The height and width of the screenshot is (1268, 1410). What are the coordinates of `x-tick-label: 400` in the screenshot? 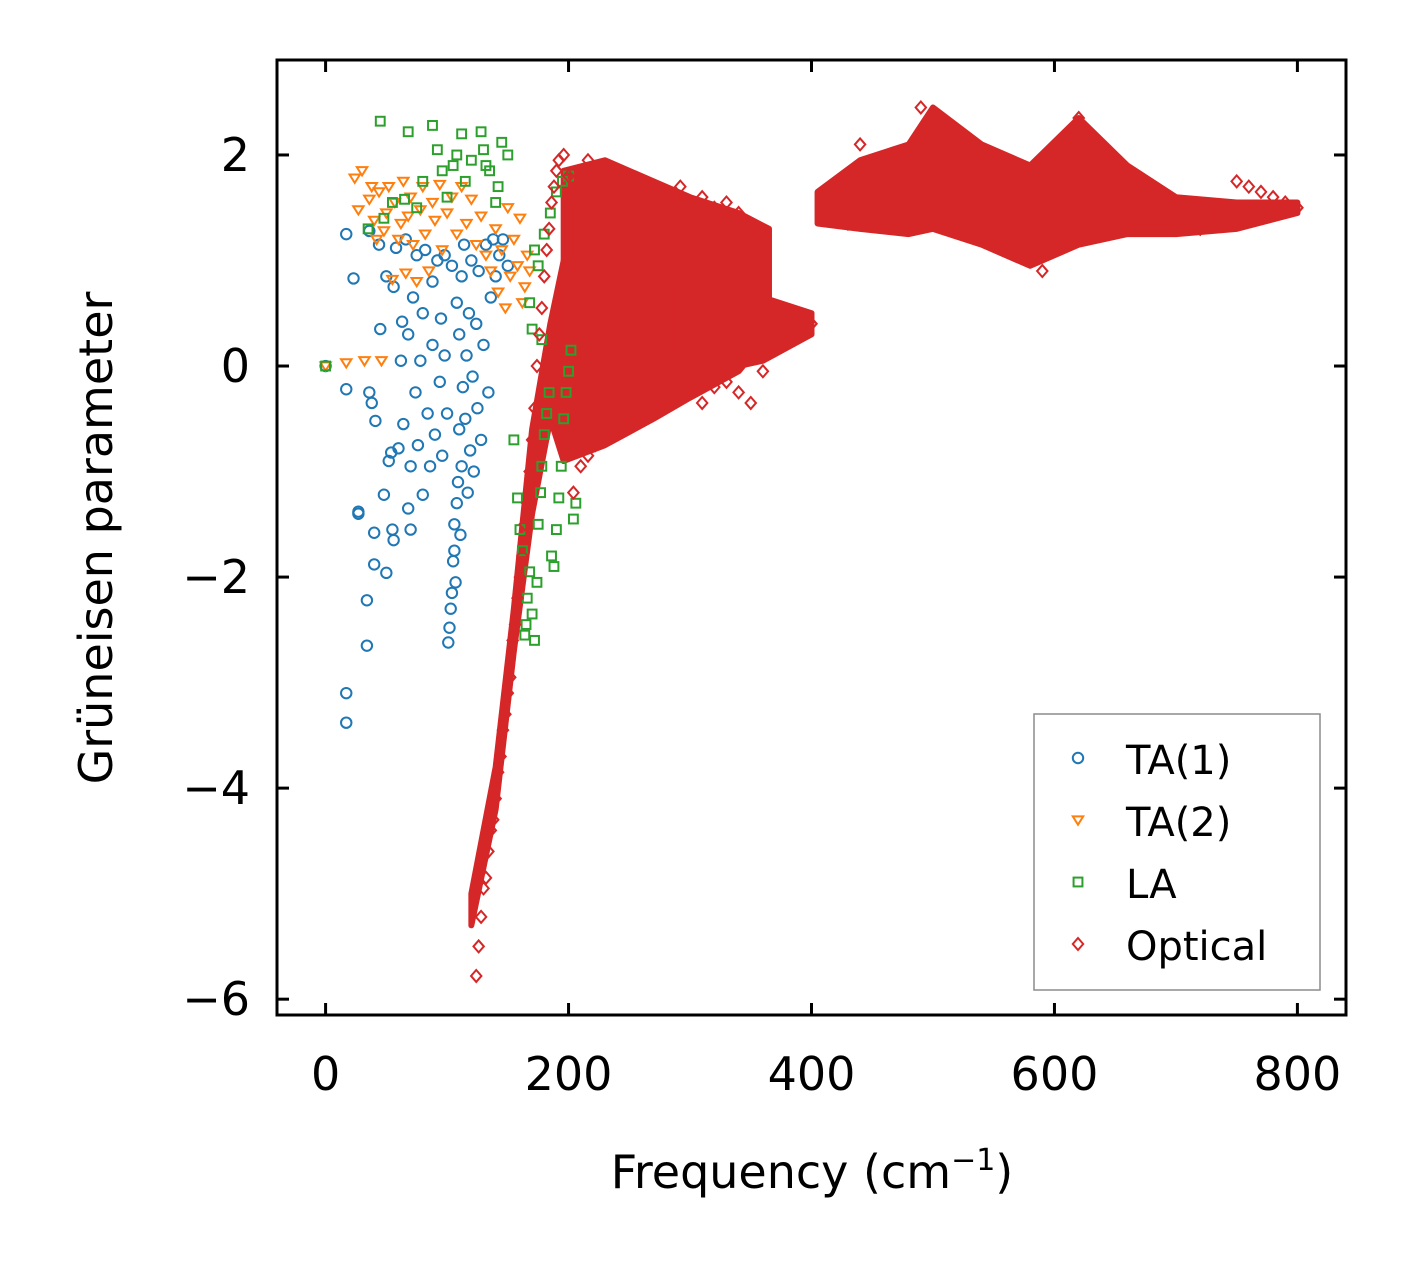 It's located at (812, 1074).